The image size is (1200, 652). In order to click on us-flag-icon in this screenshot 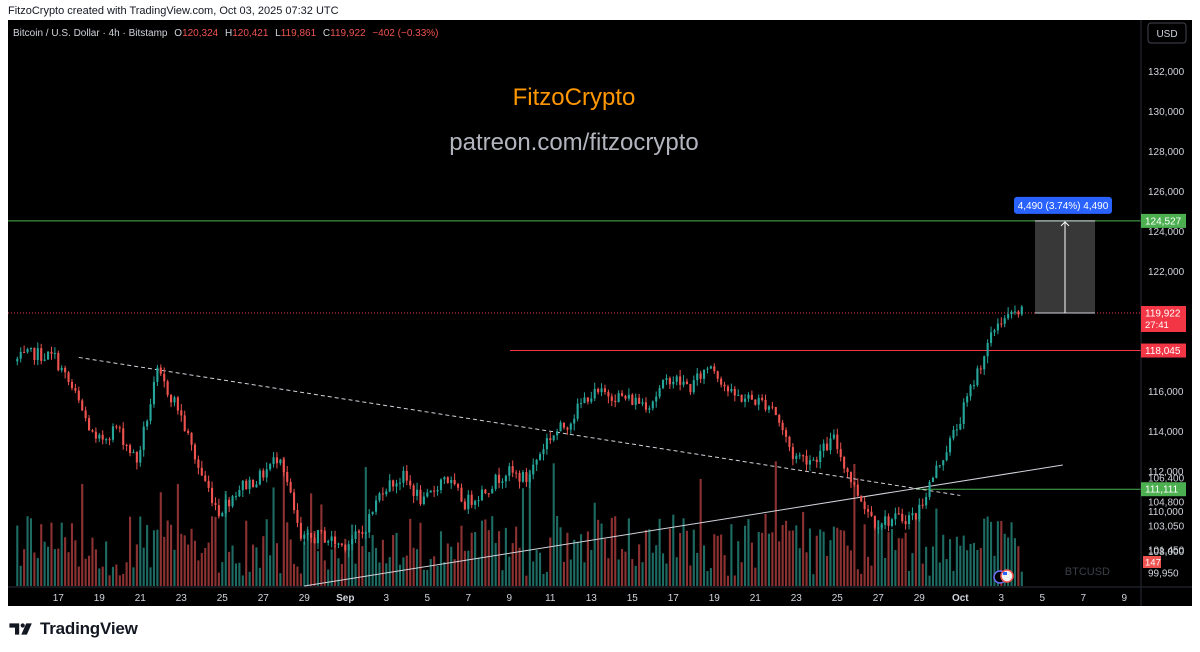, I will do `click(1007, 576)`.